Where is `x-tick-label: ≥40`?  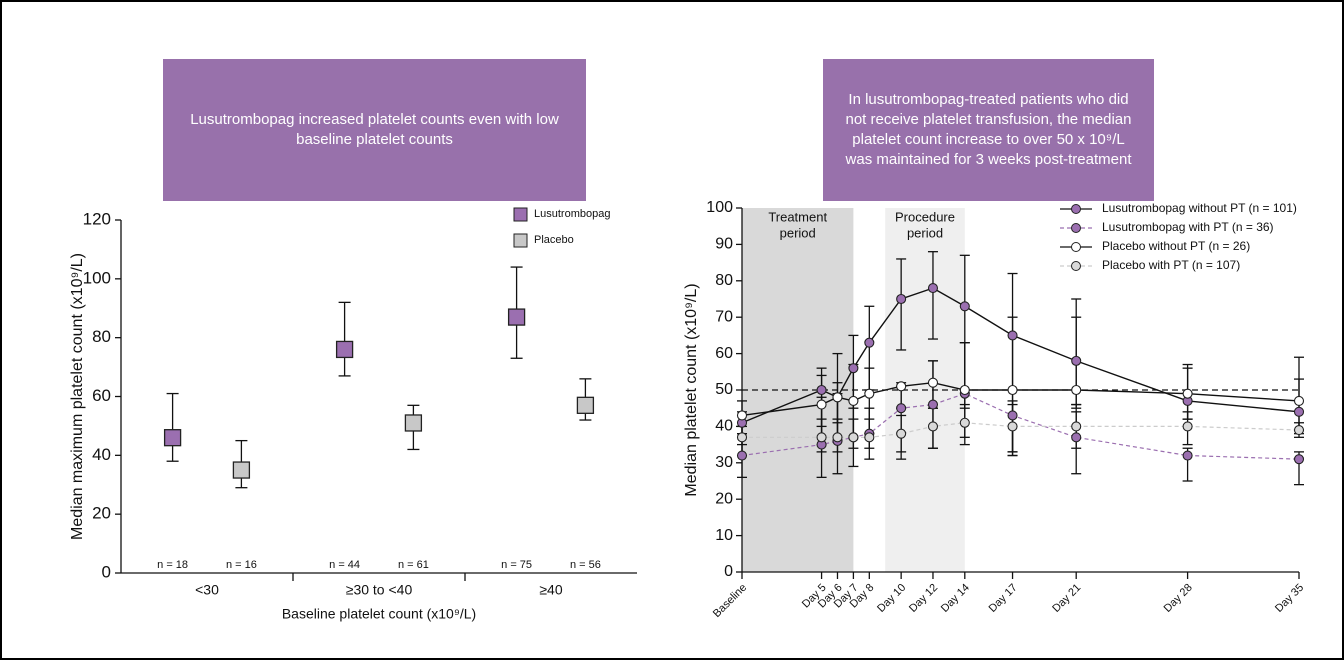 x-tick-label: ≥40 is located at coordinates (550, 590).